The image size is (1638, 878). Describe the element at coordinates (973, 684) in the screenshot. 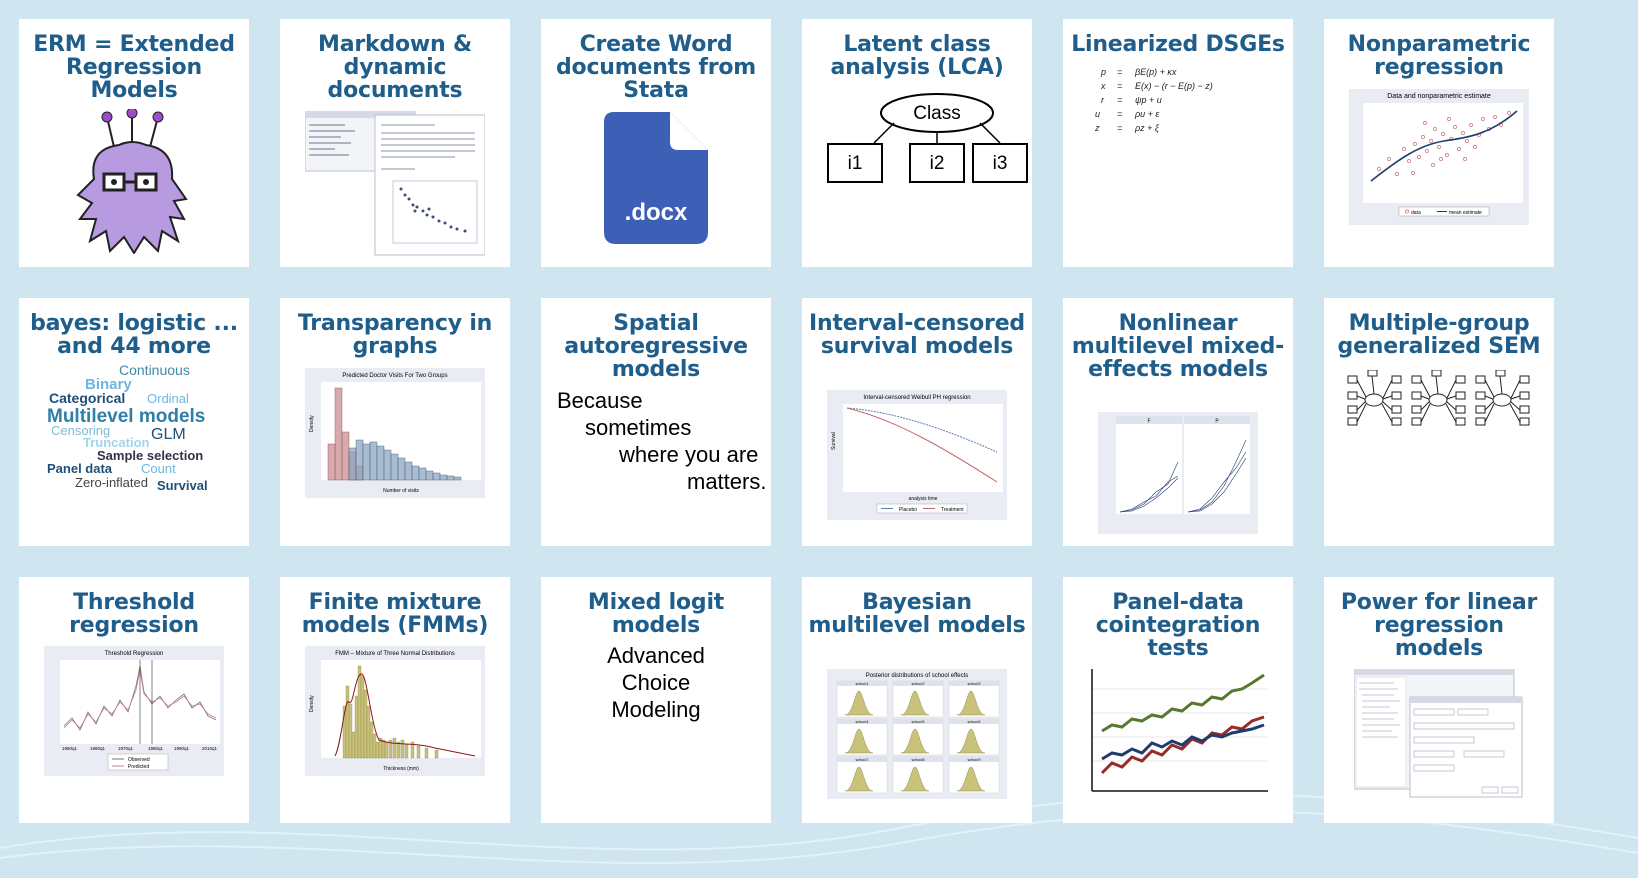

I see `panel-label: school:3` at that location.